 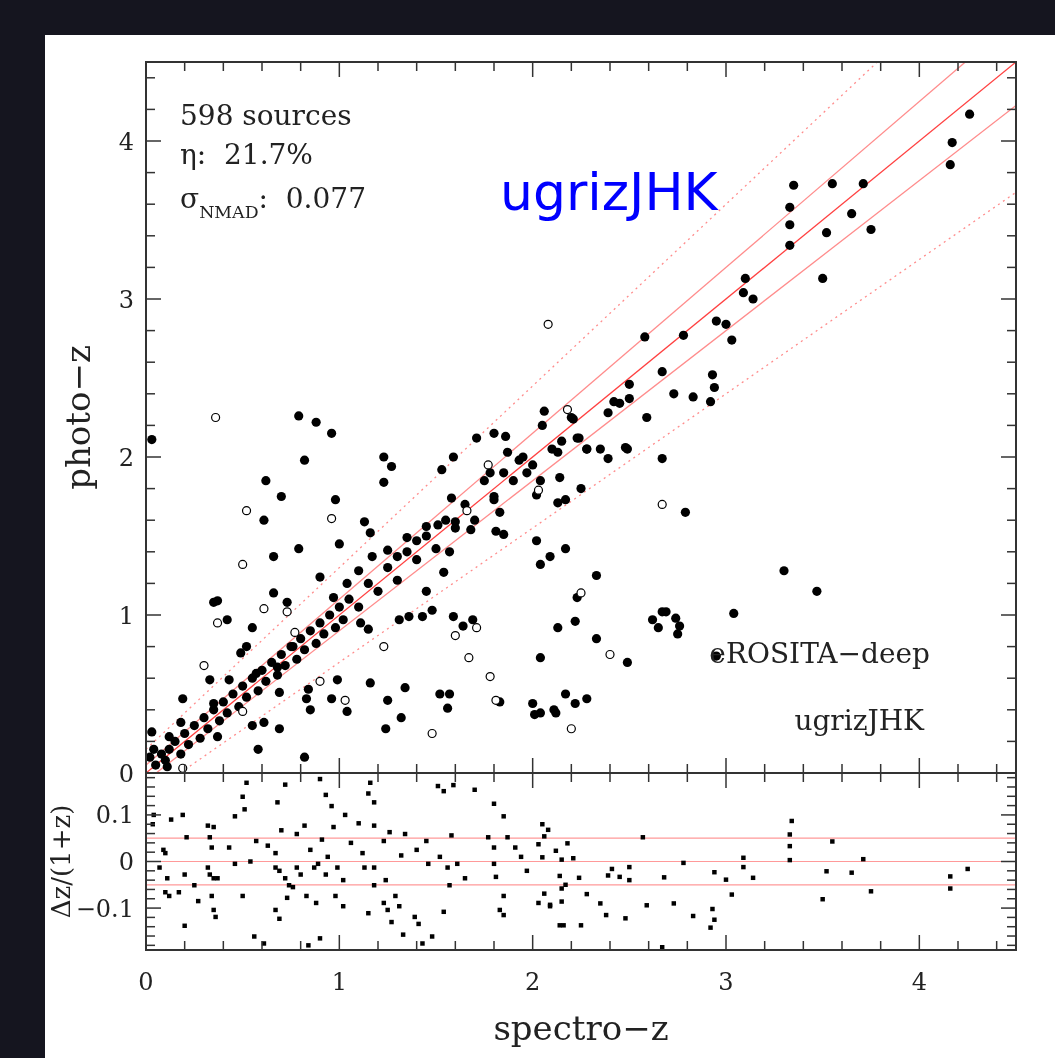 I want to click on annotation: eROSITA−deep, so click(x=819, y=653).